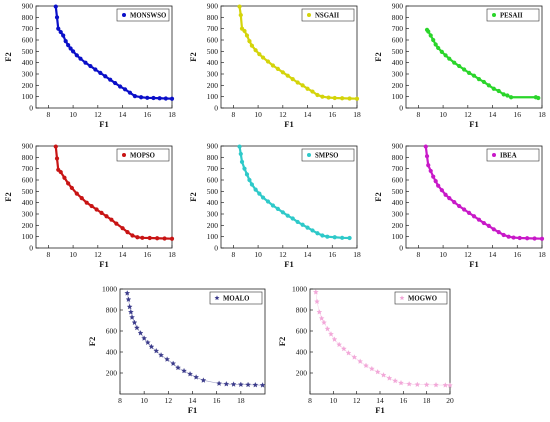  Describe the element at coordinates (113, 53) in the screenshot. I see `series-line` at that location.